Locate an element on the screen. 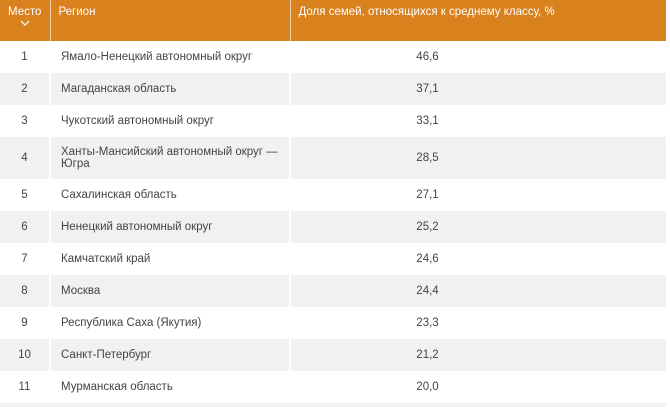 This screenshot has width=670, height=409. chevron-down-icon is located at coordinates (25, 23).